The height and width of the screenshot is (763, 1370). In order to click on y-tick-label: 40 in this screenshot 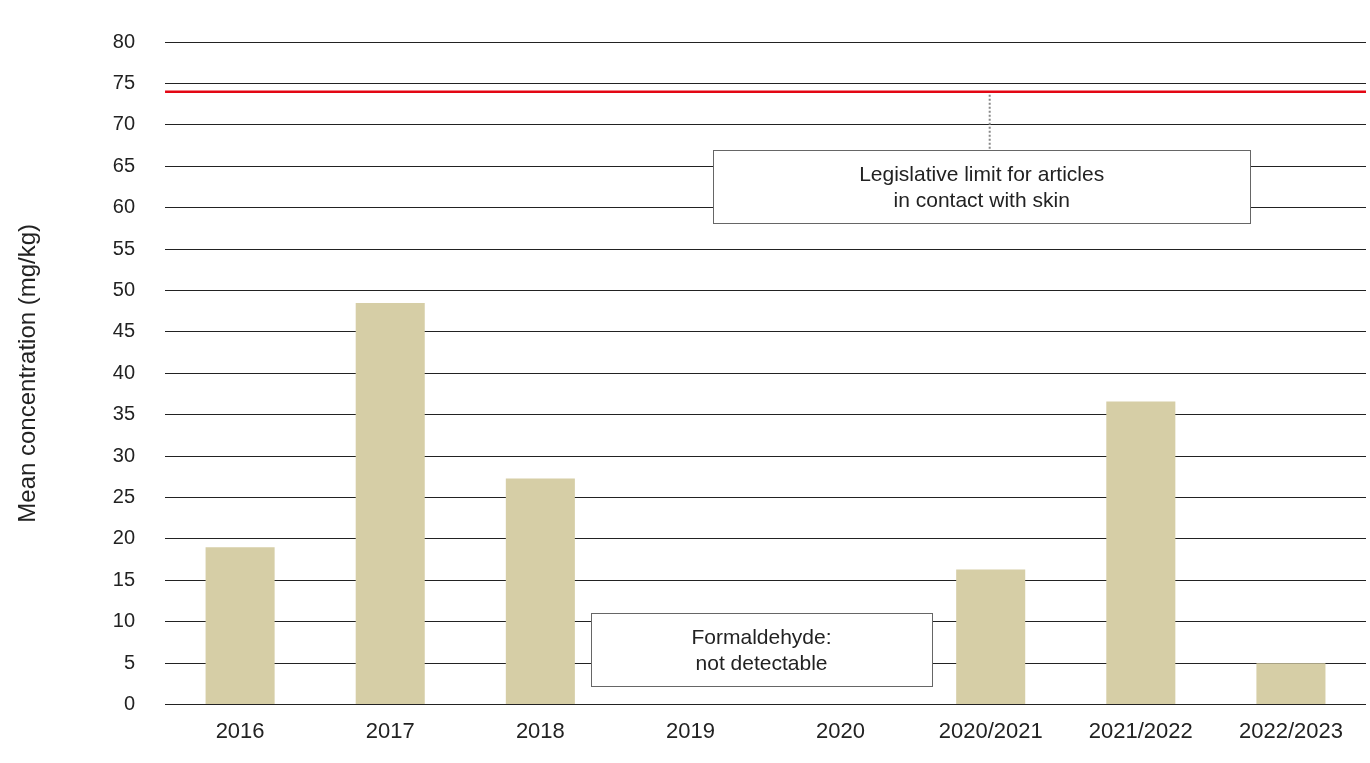, I will do `click(124, 371)`.